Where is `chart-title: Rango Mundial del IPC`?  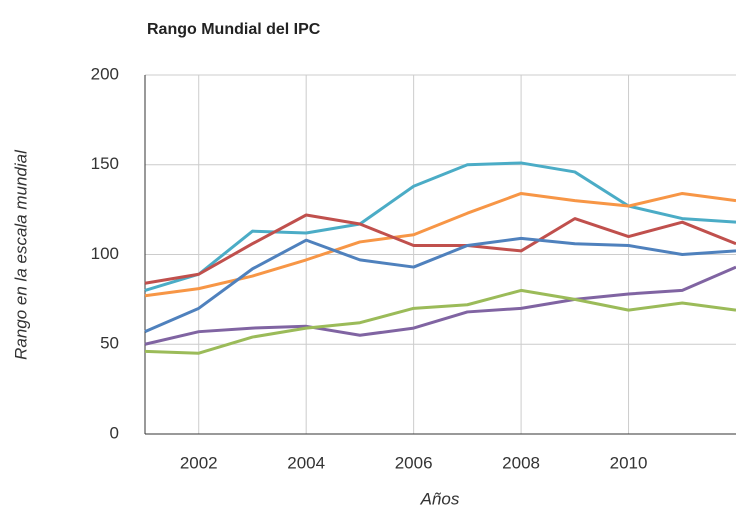
chart-title: Rango Mundial del IPC is located at coordinates (234, 29).